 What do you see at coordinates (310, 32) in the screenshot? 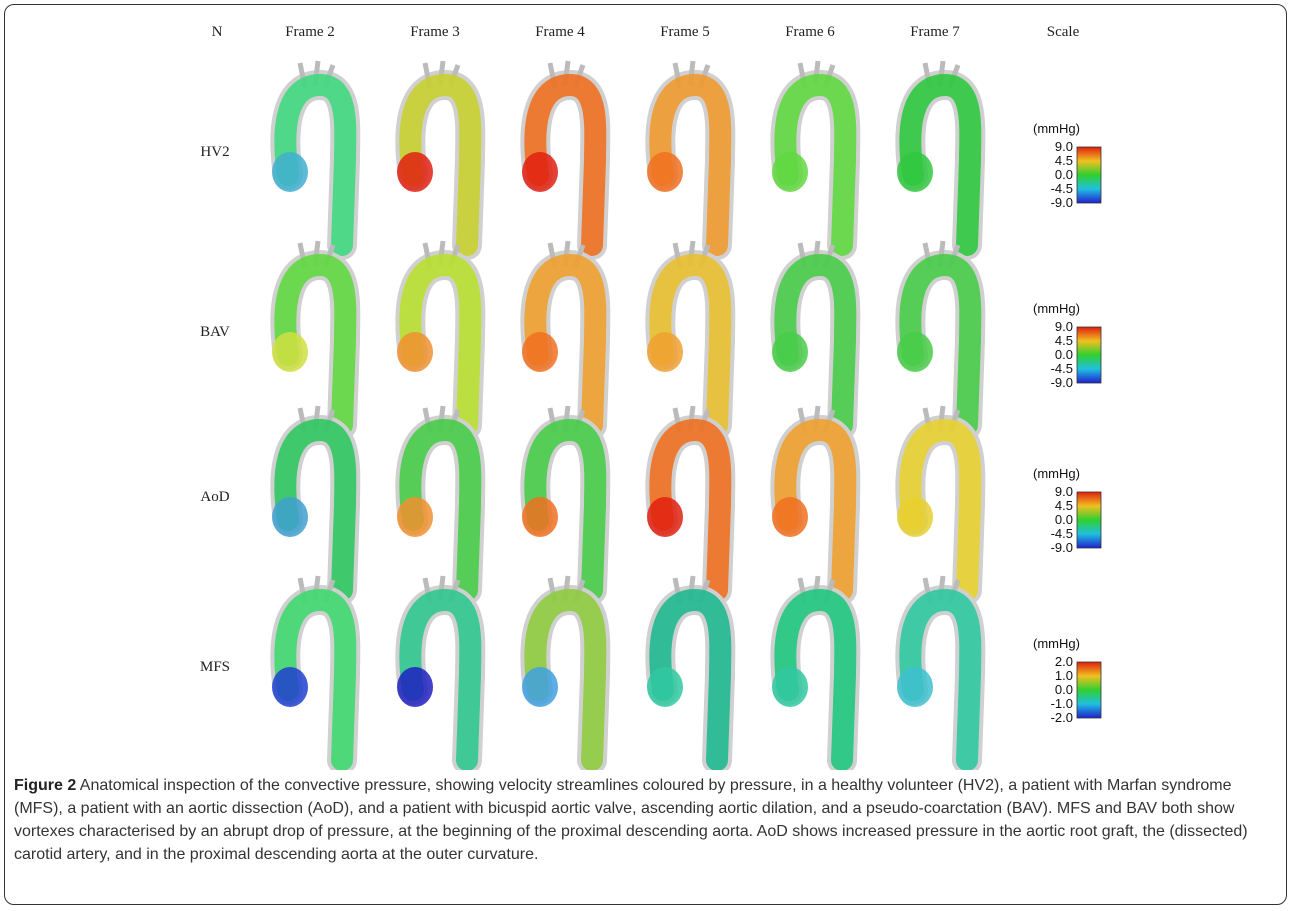
I see `frame-header: Frame 2` at bounding box center [310, 32].